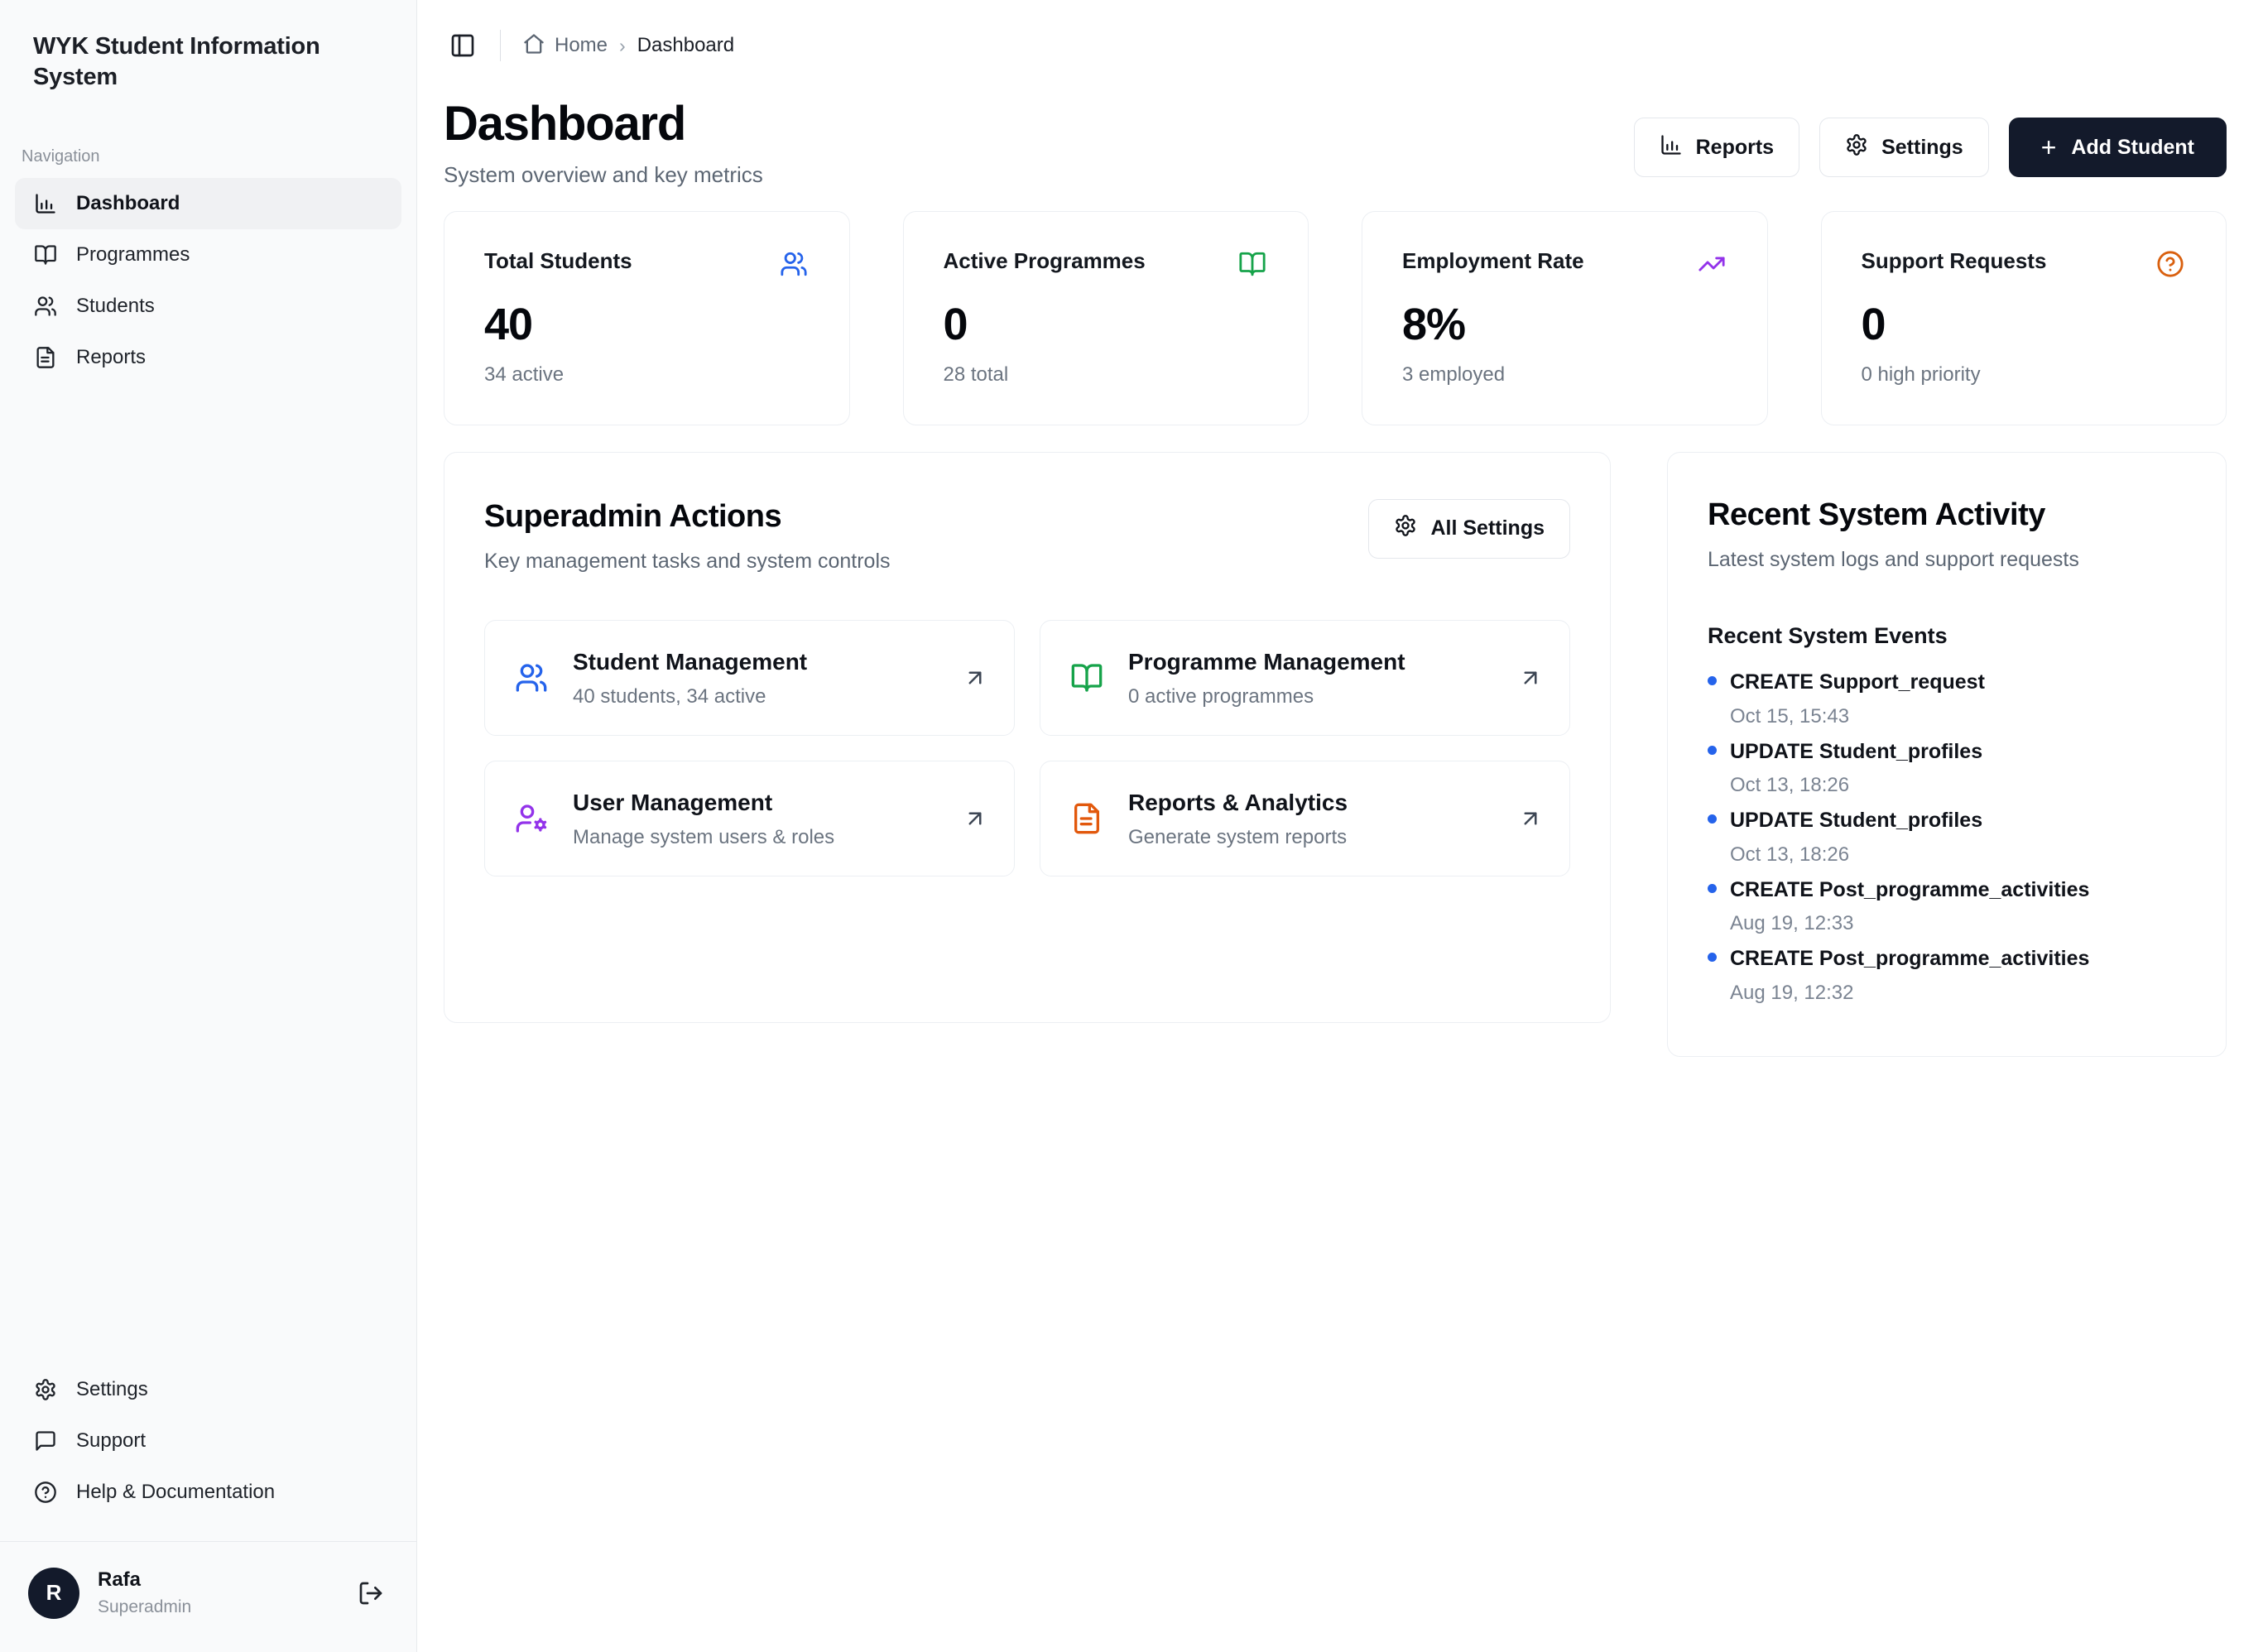 This screenshot has width=2263, height=1652. What do you see at coordinates (704, 837) in the screenshot?
I see `tile-subtitle: Manage system users & roles` at bounding box center [704, 837].